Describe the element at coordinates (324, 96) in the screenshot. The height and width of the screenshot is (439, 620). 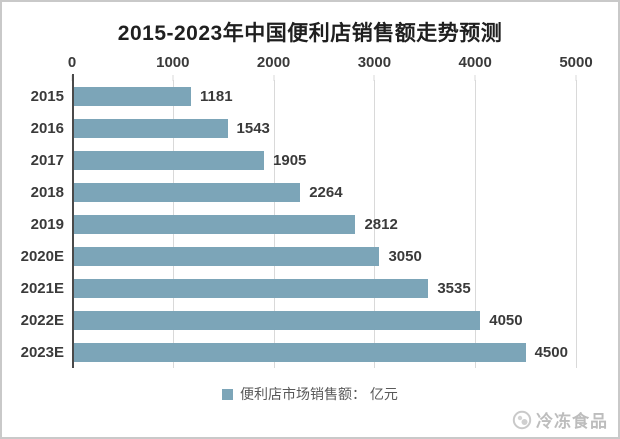
I see `bar-row: 1181` at that location.